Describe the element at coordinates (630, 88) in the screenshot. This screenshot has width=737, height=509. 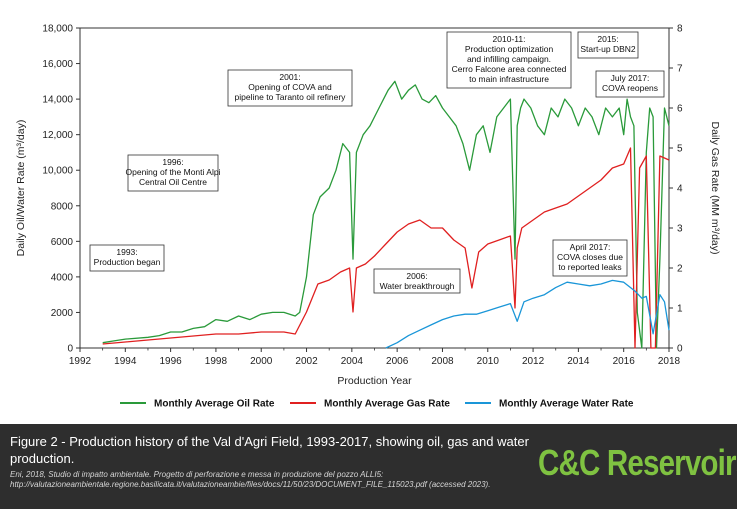
I see `annotation-text: COVA reopens` at that location.